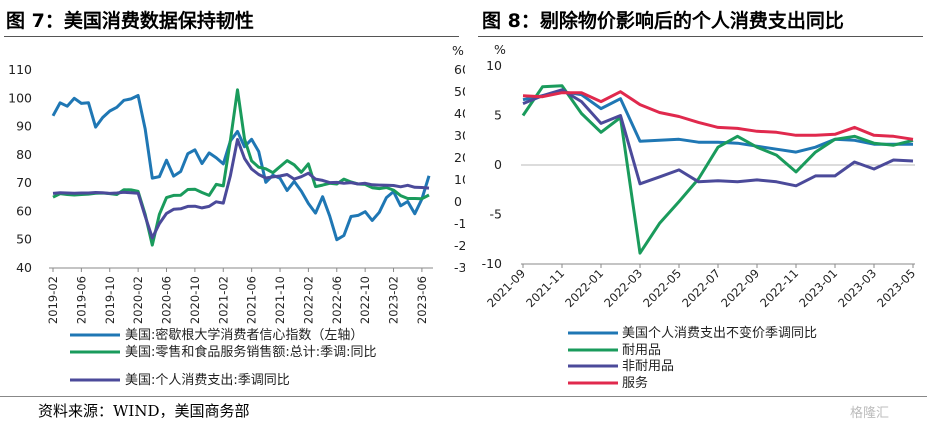 This screenshot has width=927, height=425. What do you see at coordinates (498, 164) in the screenshot?
I see `y-tick-label: 0` at bounding box center [498, 164].